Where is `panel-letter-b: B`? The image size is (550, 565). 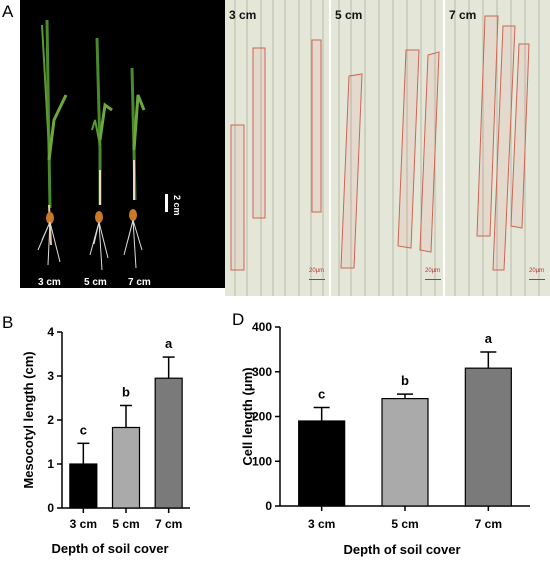
panel-letter-b: B is located at coordinates (8, 322).